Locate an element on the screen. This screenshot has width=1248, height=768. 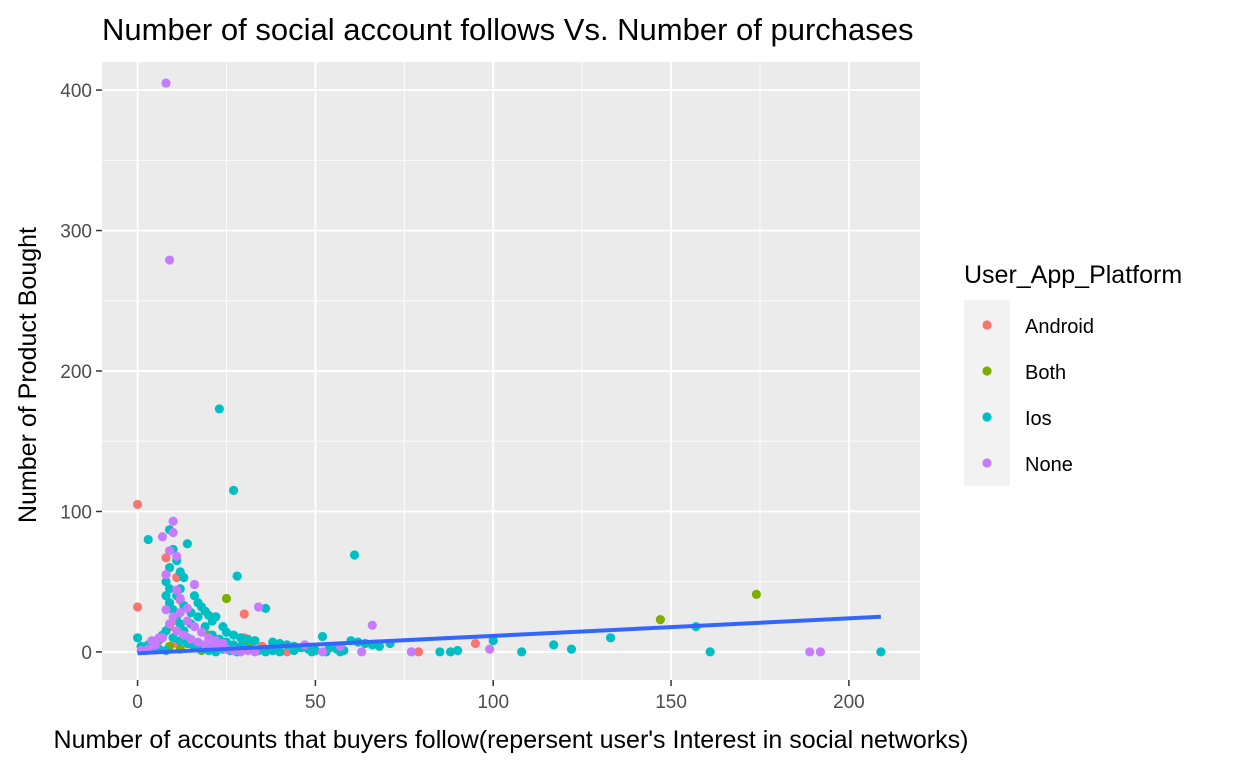
y-tick-label: 300 is located at coordinates (76, 232).